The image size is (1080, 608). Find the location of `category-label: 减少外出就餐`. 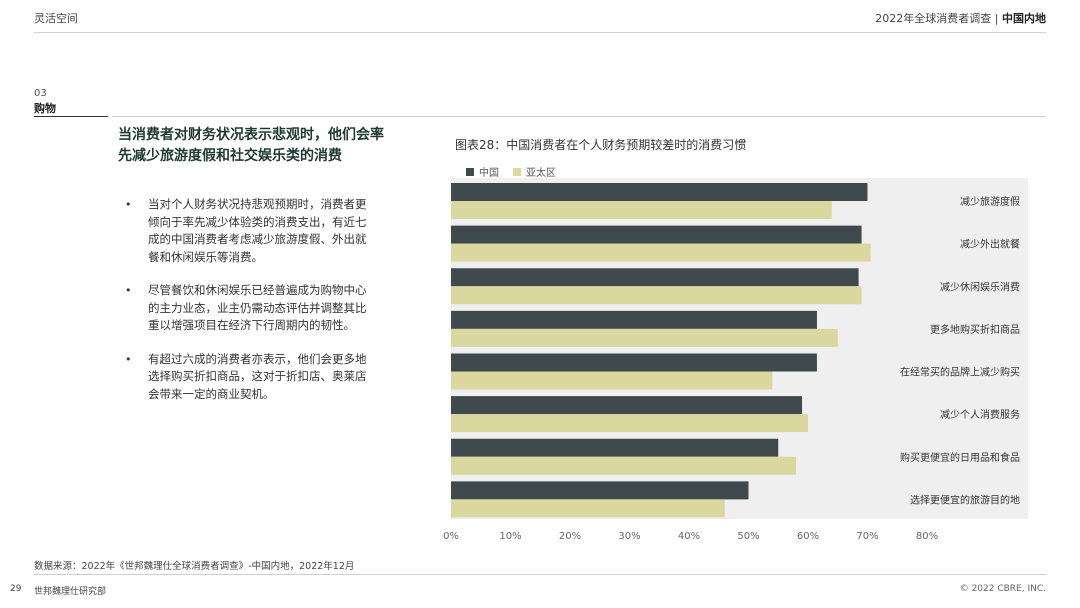

category-label: 减少外出就餐 is located at coordinates (990, 244).